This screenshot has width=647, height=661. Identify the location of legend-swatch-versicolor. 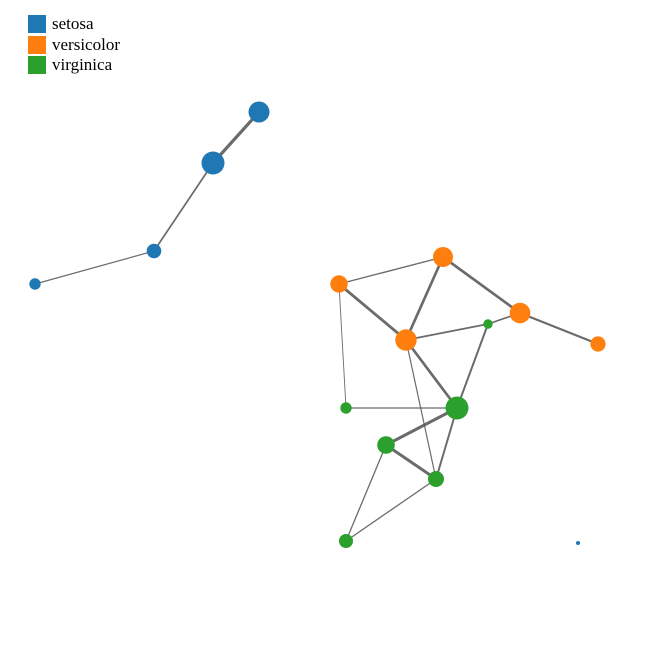
(37, 44).